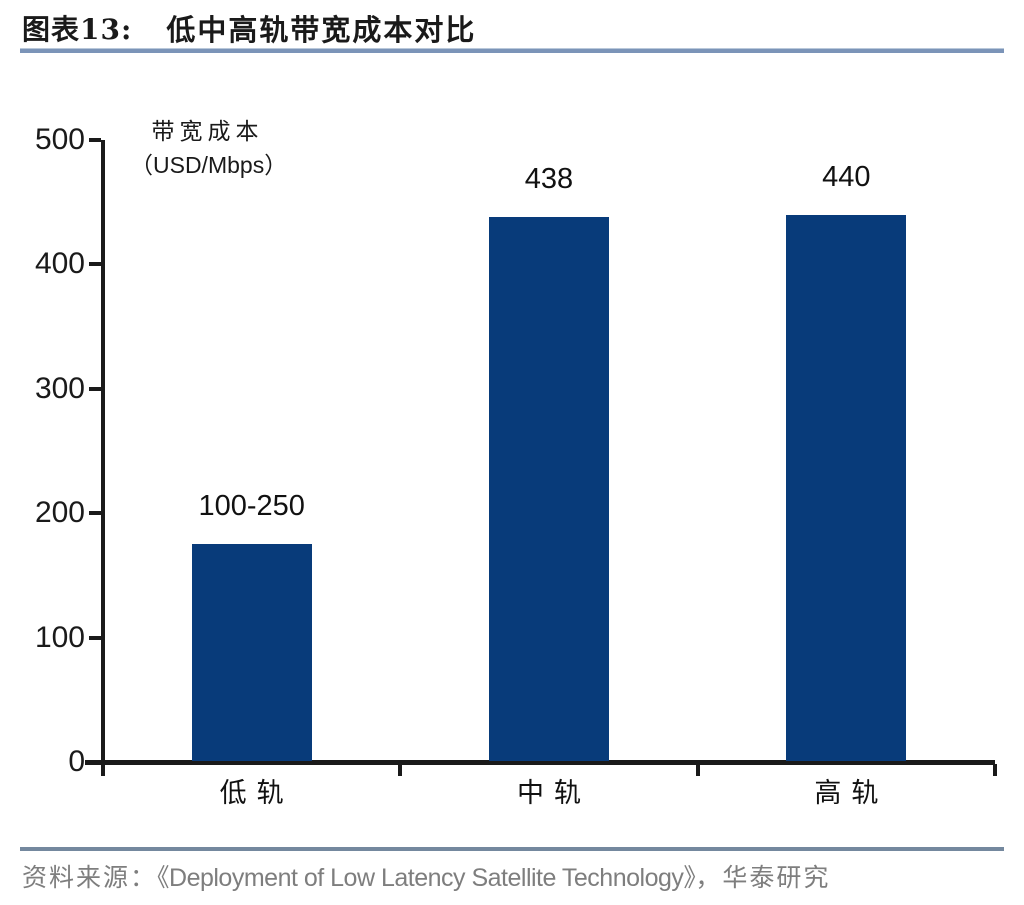 Image resolution: width=1024 pixels, height=905 pixels. I want to click on x-category-label: 低轨, so click(256, 793).